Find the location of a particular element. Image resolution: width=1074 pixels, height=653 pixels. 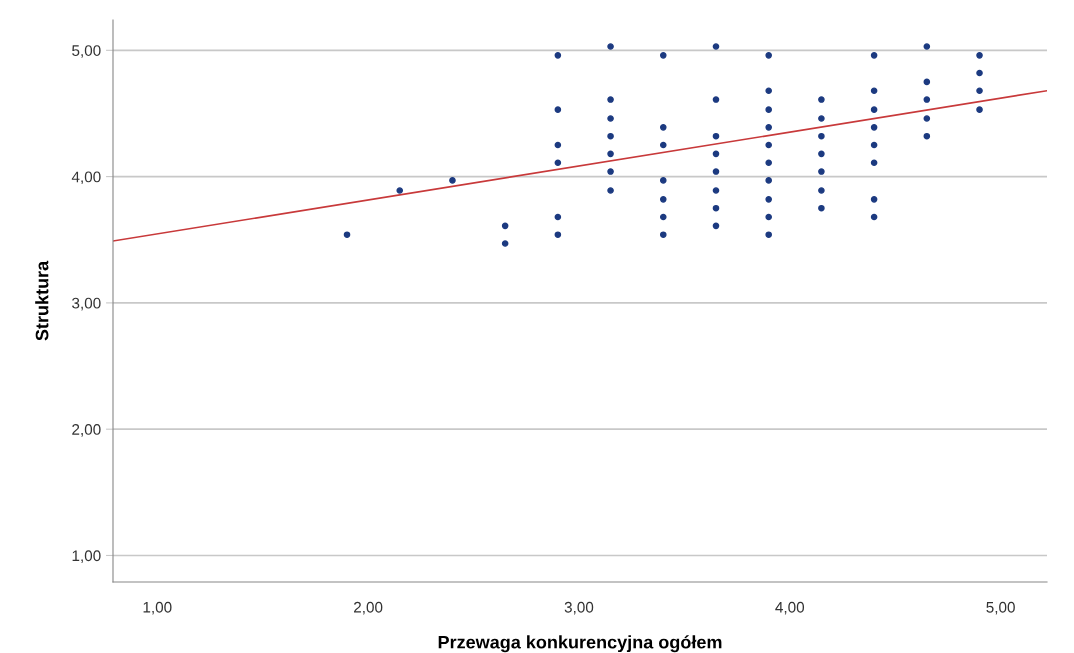

y-axis-title: Struktura is located at coordinates (42, 300).